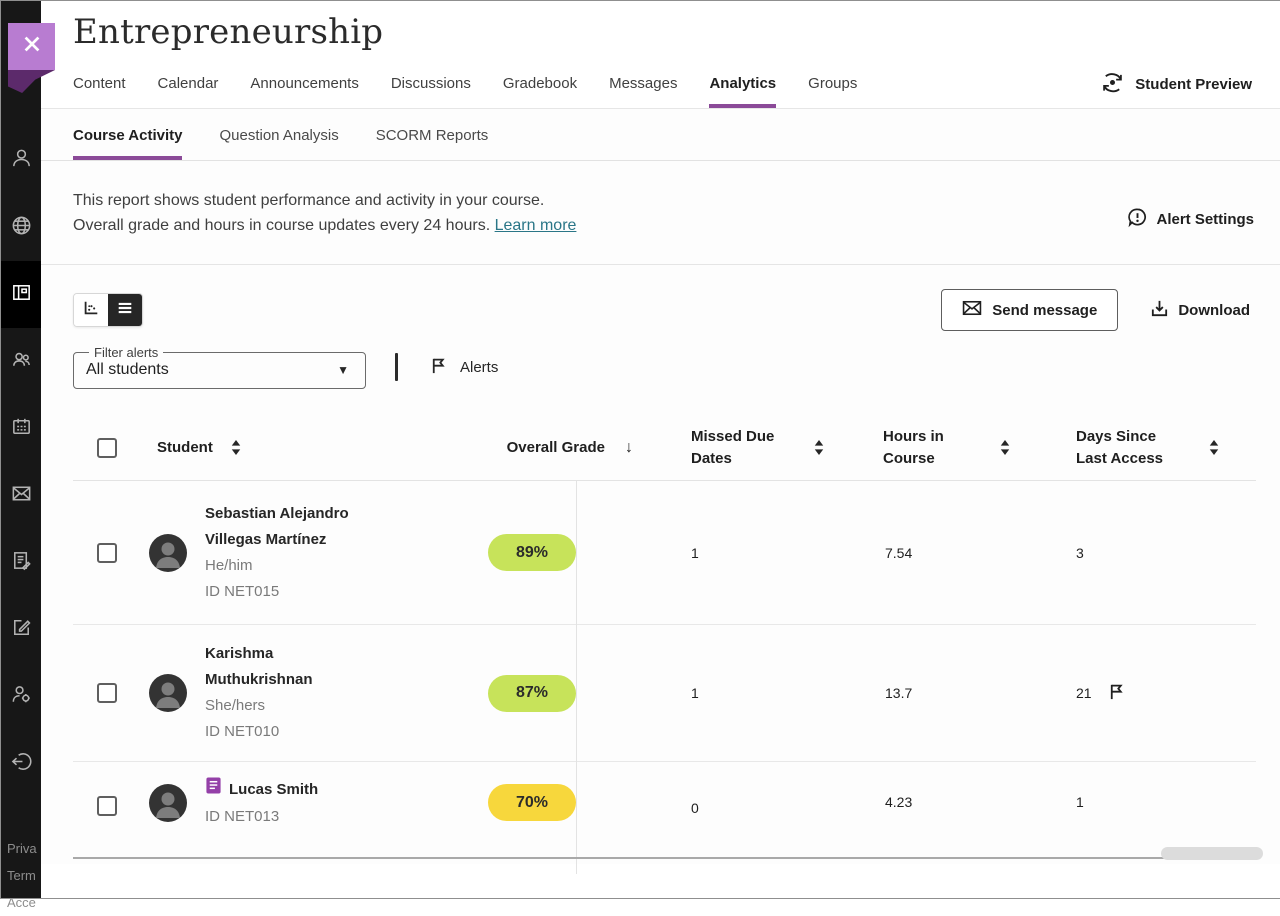 The width and height of the screenshot is (1280, 916). What do you see at coordinates (188, 83) in the screenshot?
I see `tab-calendar: Calendar` at bounding box center [188, 83].